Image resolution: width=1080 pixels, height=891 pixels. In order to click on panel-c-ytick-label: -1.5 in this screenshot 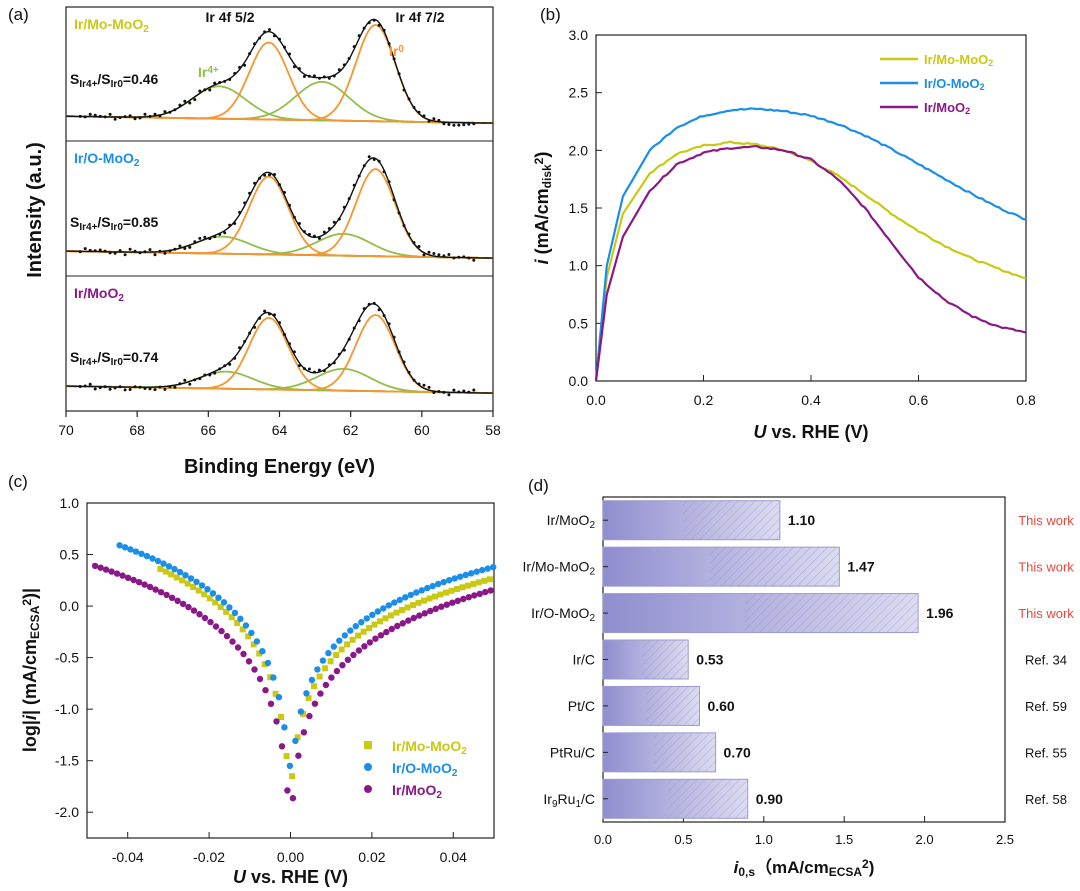, I will do `click(67, 761)`.